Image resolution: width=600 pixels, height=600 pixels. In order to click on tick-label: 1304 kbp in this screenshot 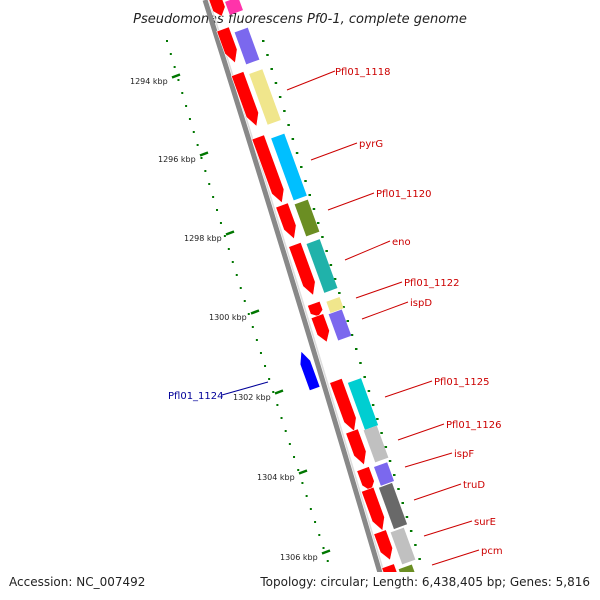, I will do `click(276, 477)`.